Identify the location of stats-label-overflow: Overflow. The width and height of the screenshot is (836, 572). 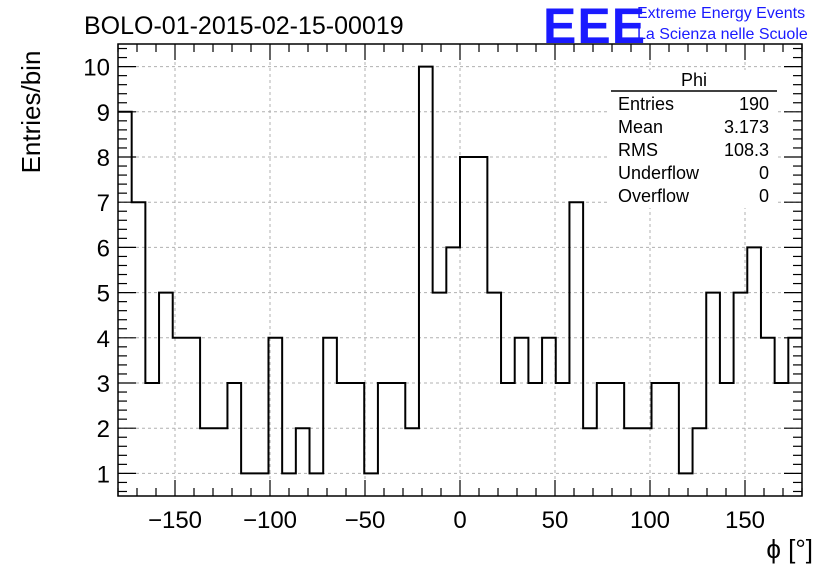
(654, 196).